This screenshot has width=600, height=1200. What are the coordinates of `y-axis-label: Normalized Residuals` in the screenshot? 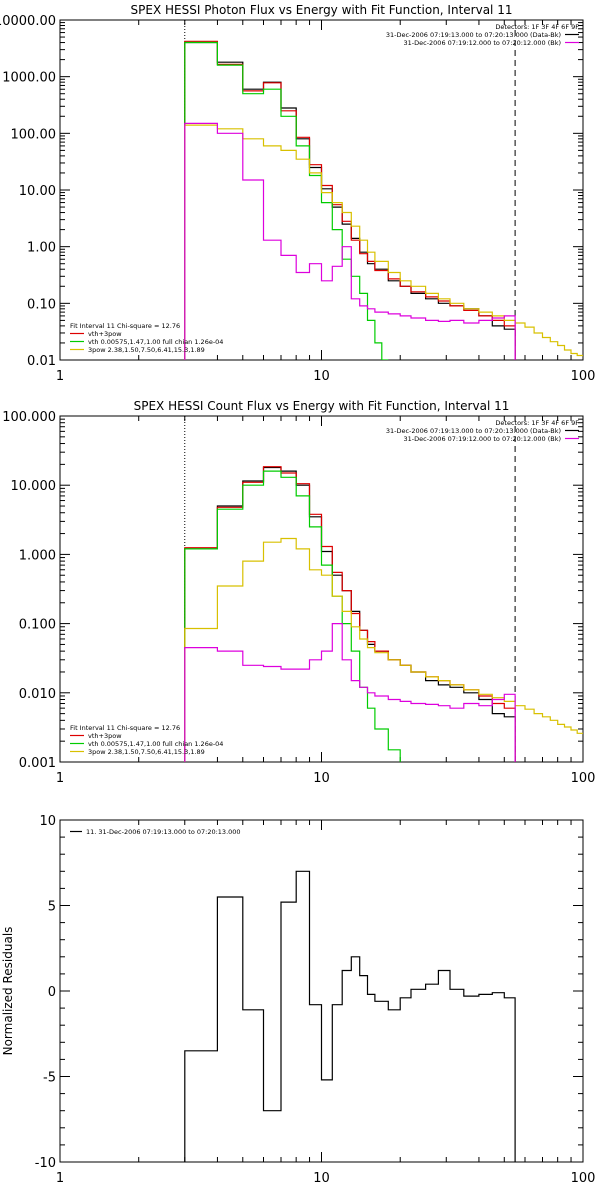 It's located at (8, 991).